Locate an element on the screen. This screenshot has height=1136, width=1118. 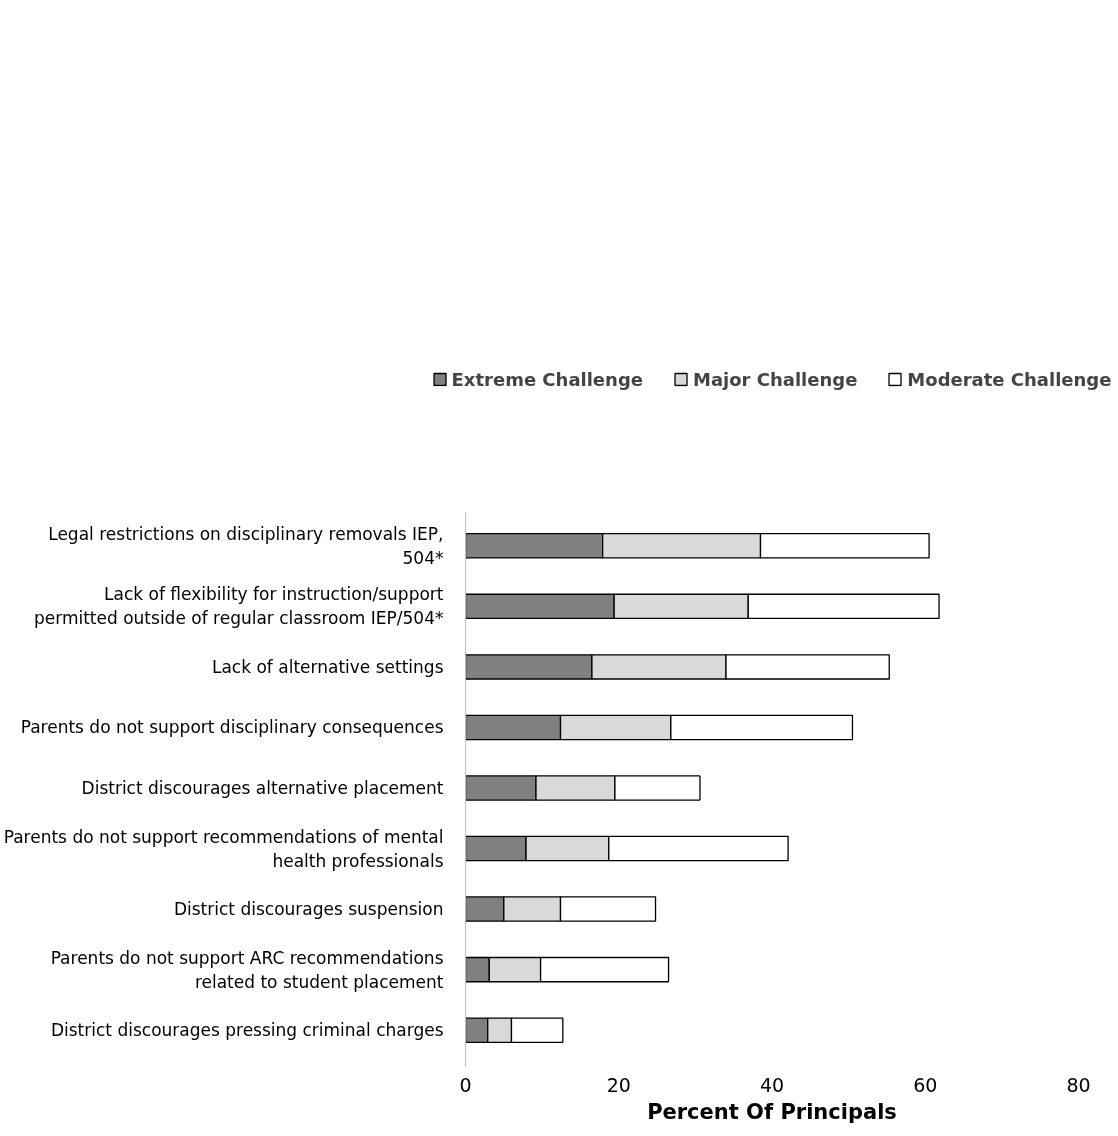
x-axis-title: Percent Of Principals is located at coordinates (772, 1111).